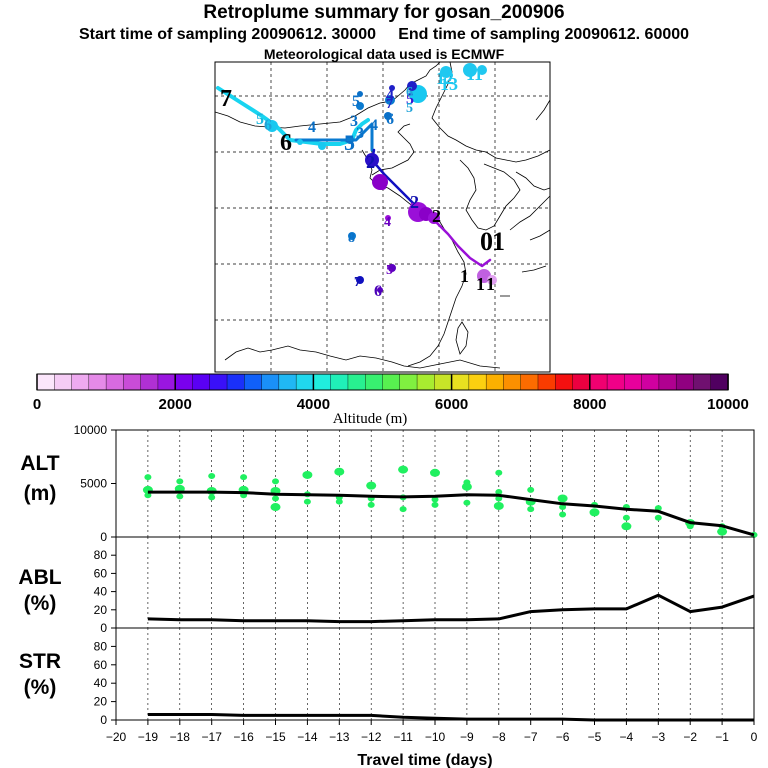 Image resolution: width=768 pixels, height=768 pixels. What do you see at coordinates (544, 34) in the screenshot?
I see `end-time-text: End time of sampling 20090612. 60000` at bounding box center [544, 34].